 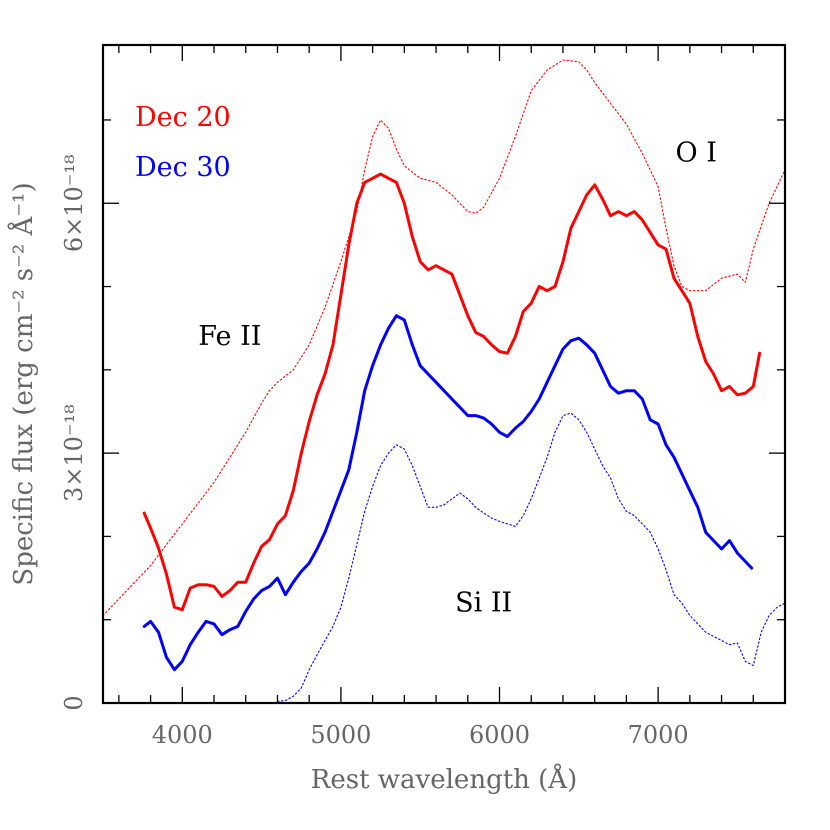 I want to click on x-tick-label: 7000, so click(x=658, y=735).